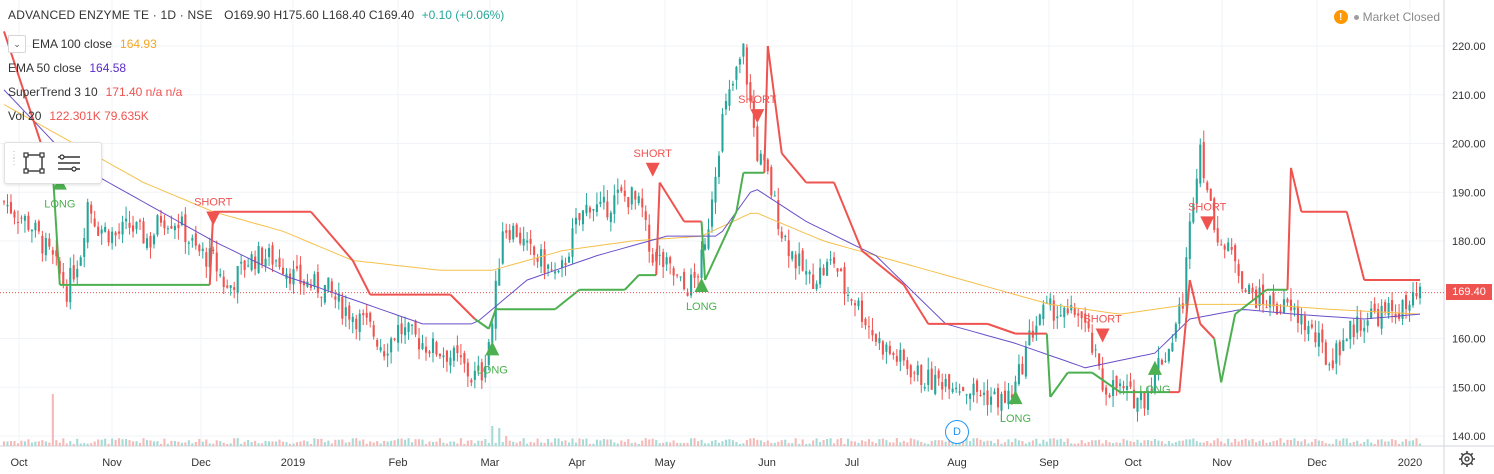  What do you see at coordinates (492, 348) in the screenshot?
I see `long-signal-arrow` at bounding box center [492, 348].